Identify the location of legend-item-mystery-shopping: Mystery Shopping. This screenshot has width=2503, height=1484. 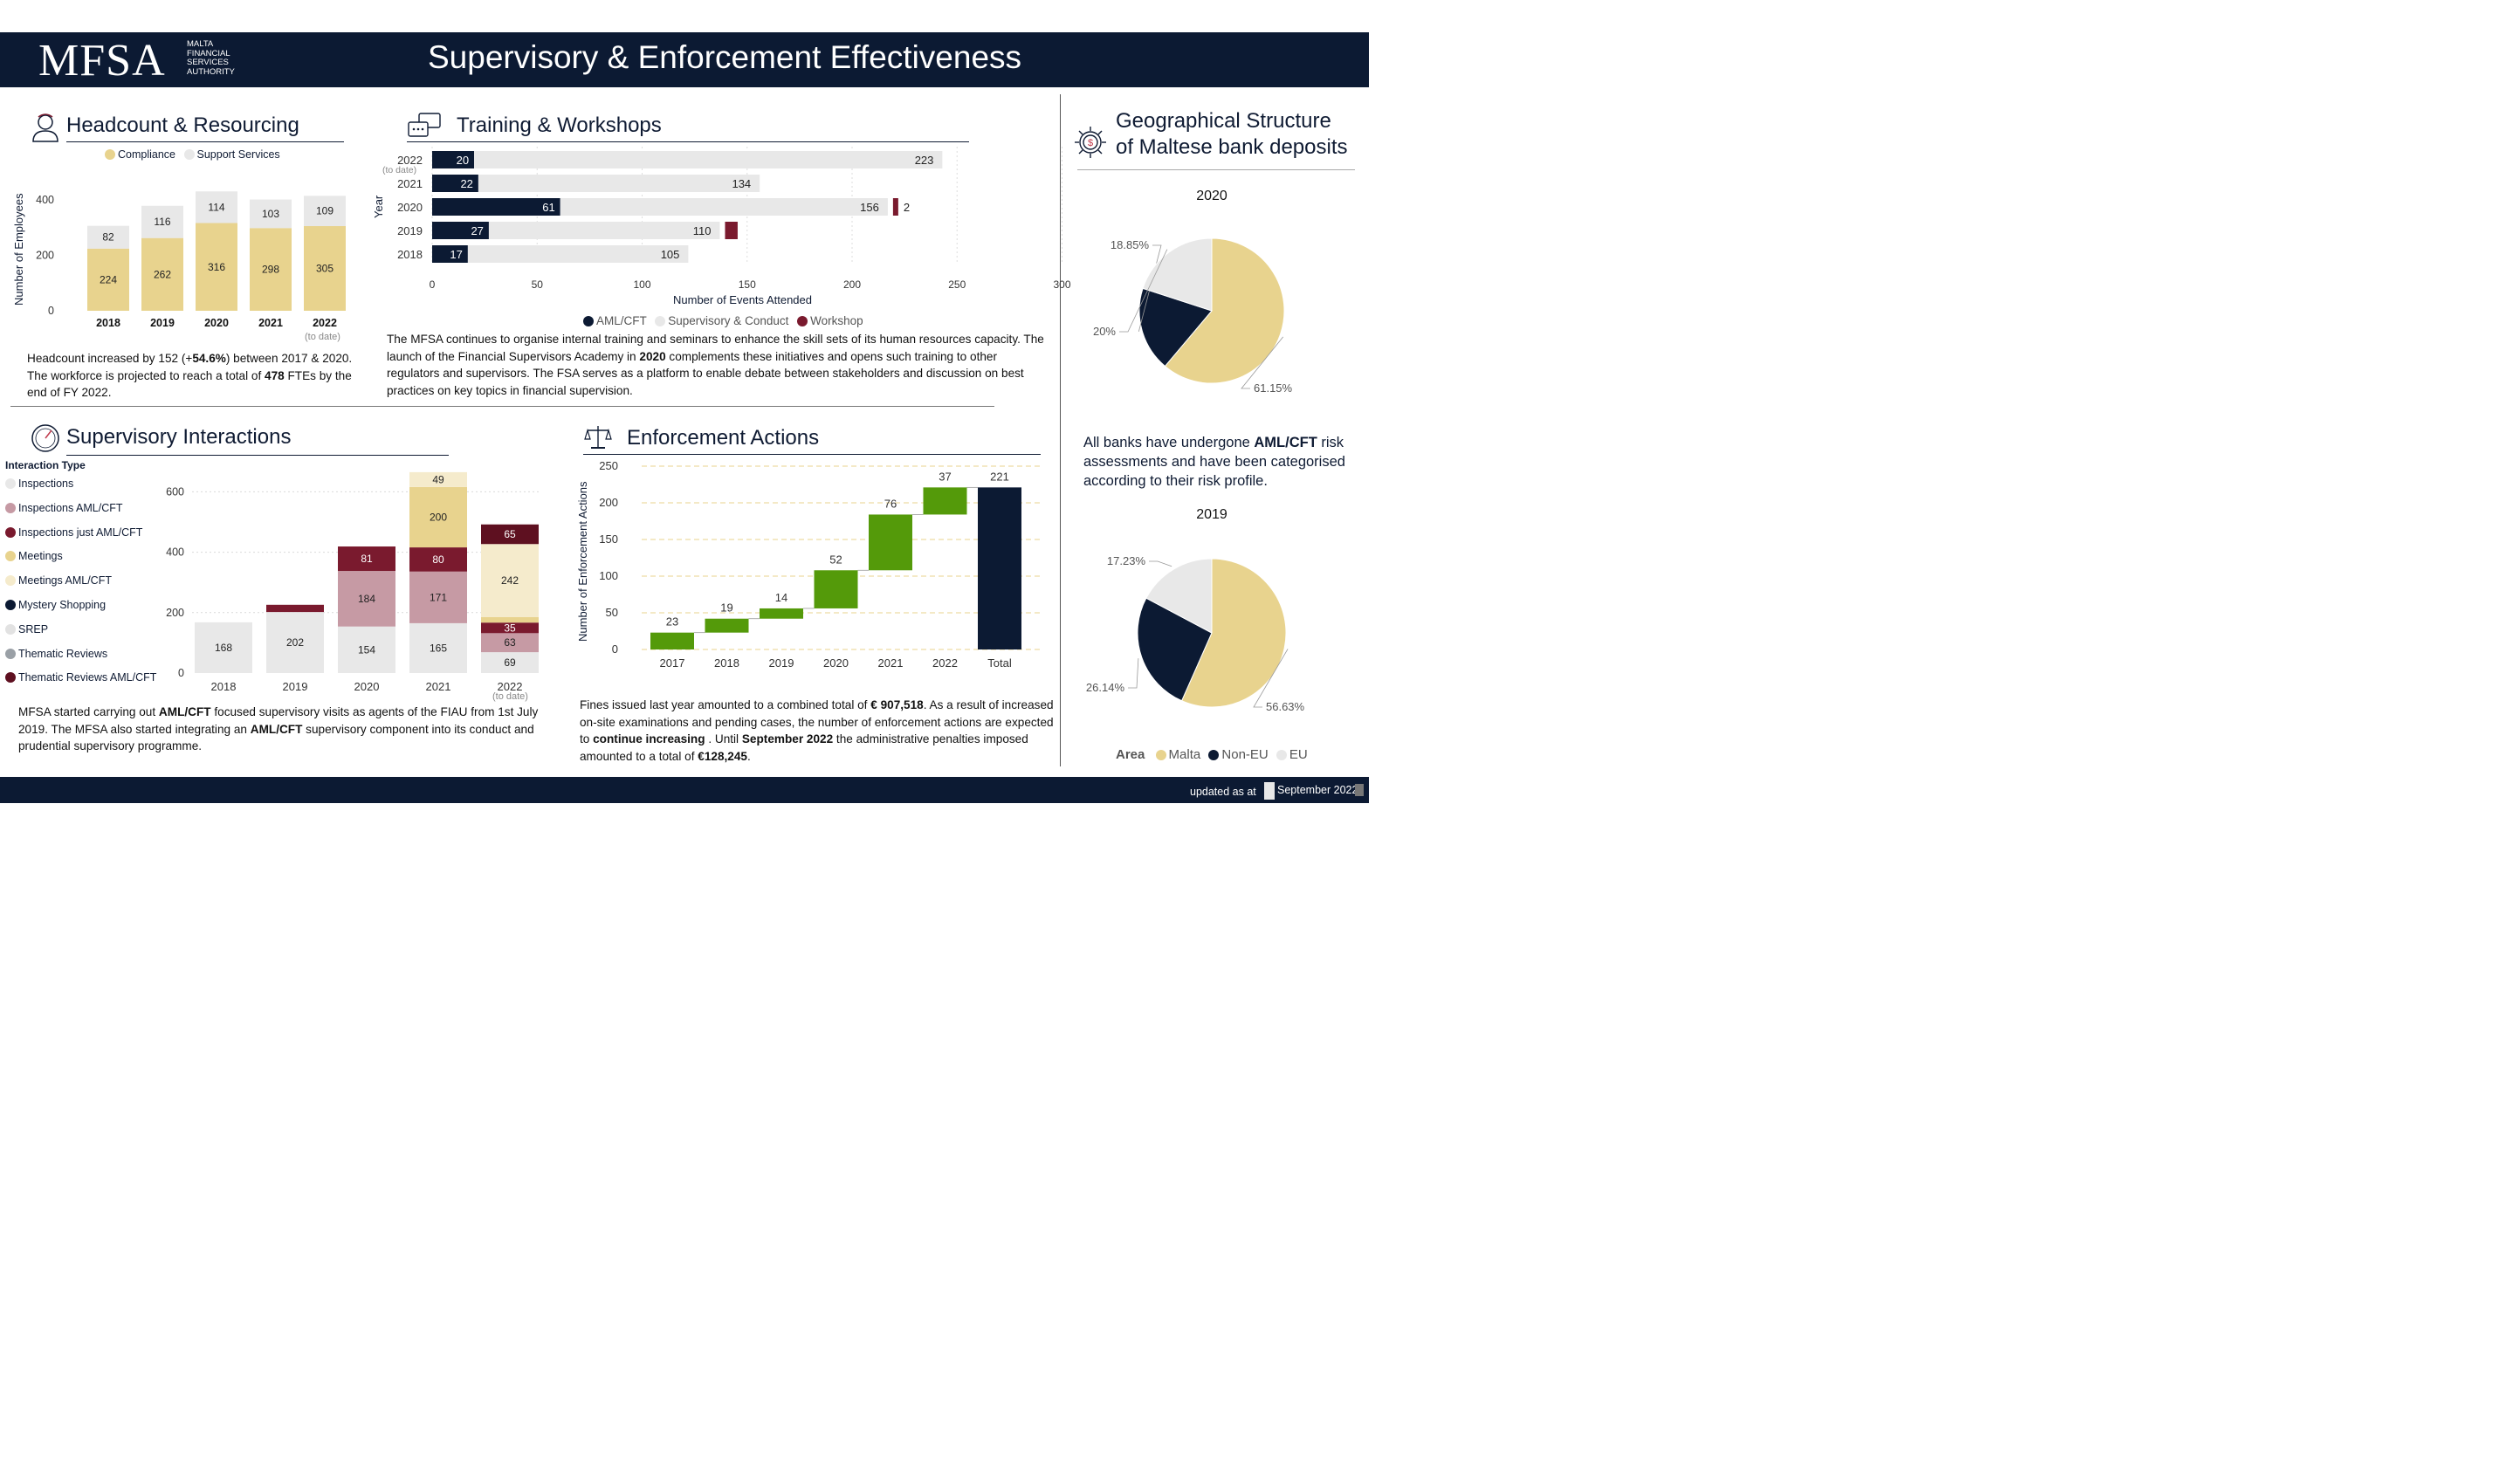
(80, 611).